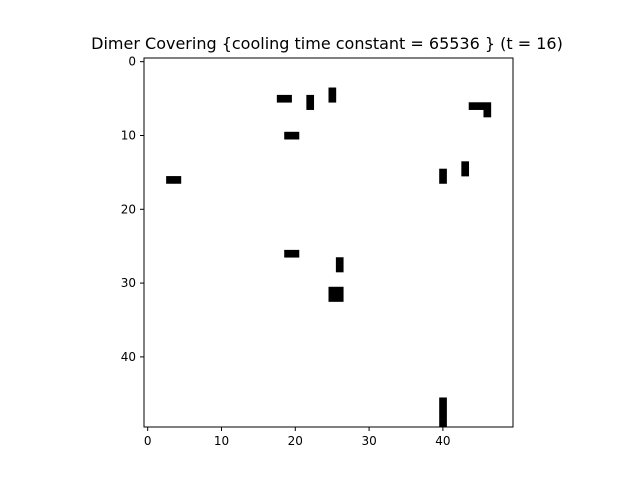 The width and height of the screenshot is (640, 480). What do you see at coordinates (132, 62) in the screenshot?
I see `y-tick-label: 0` at bounding box center [132, 62].